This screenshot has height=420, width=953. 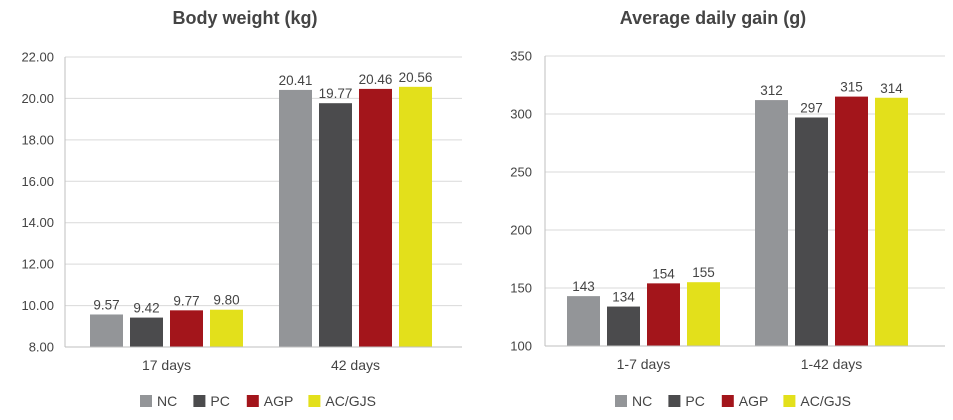 I want to click on data-label: 9.77, so click(x=186, y=300).